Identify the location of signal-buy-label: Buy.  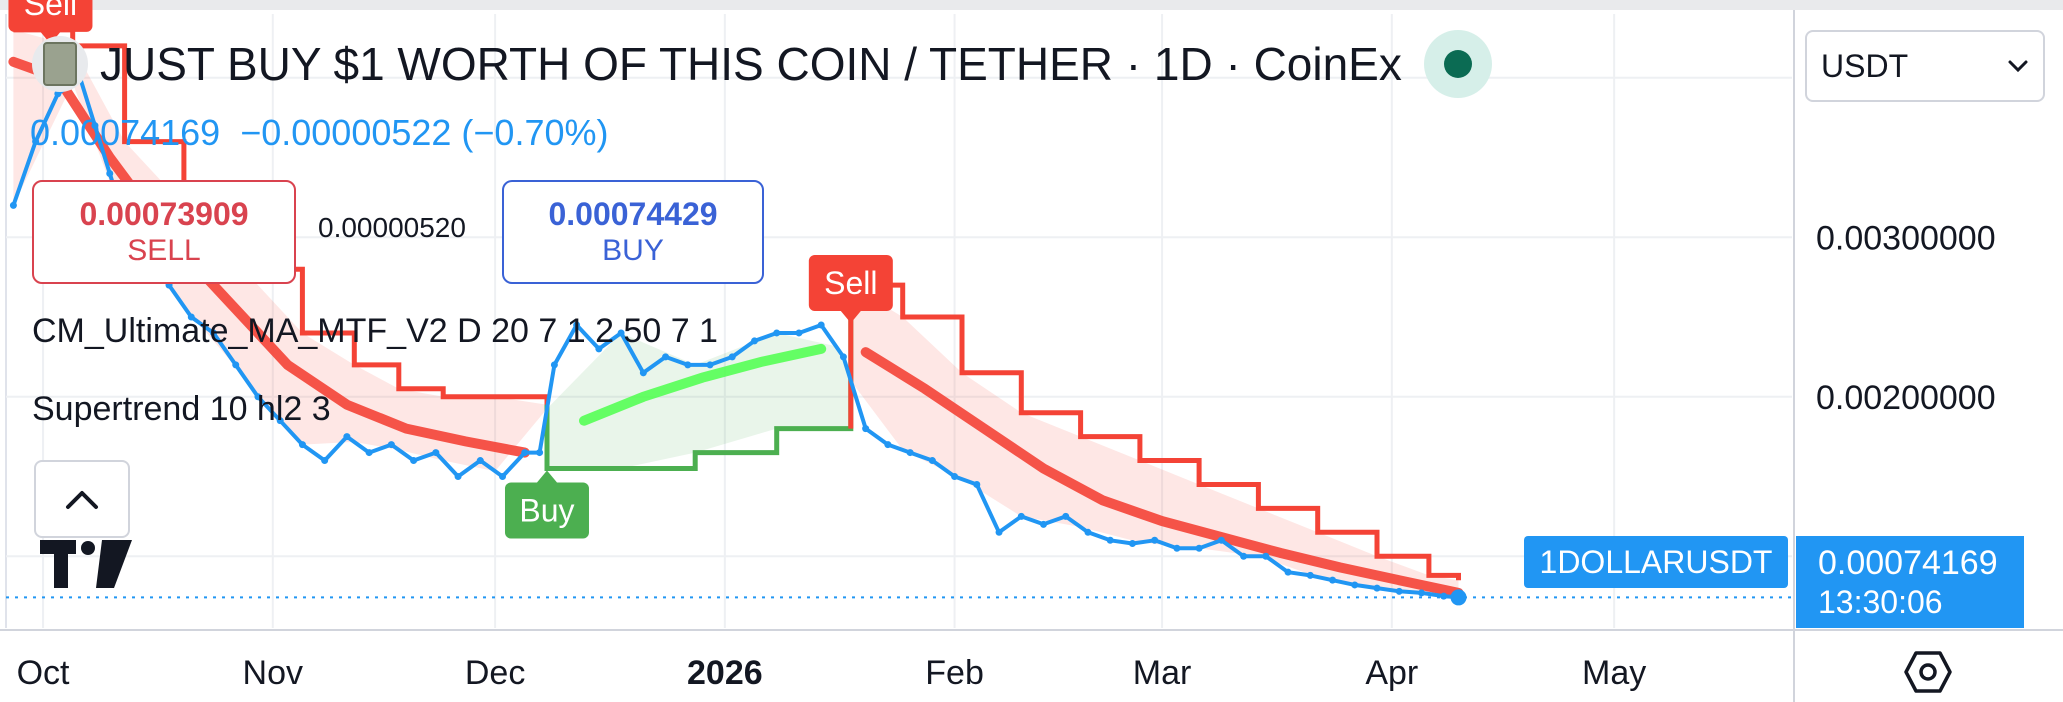
(546, 511).